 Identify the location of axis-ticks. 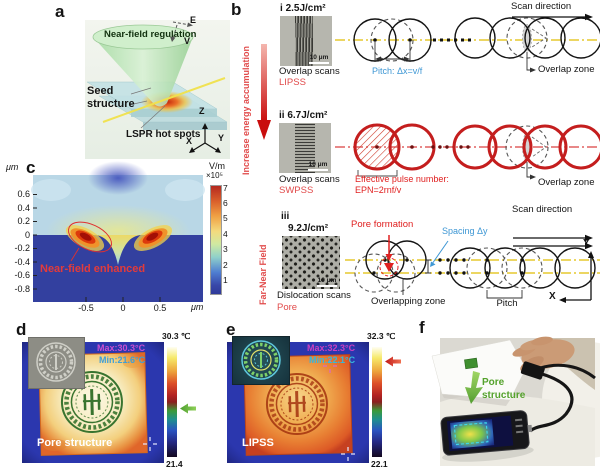
(97, 248).